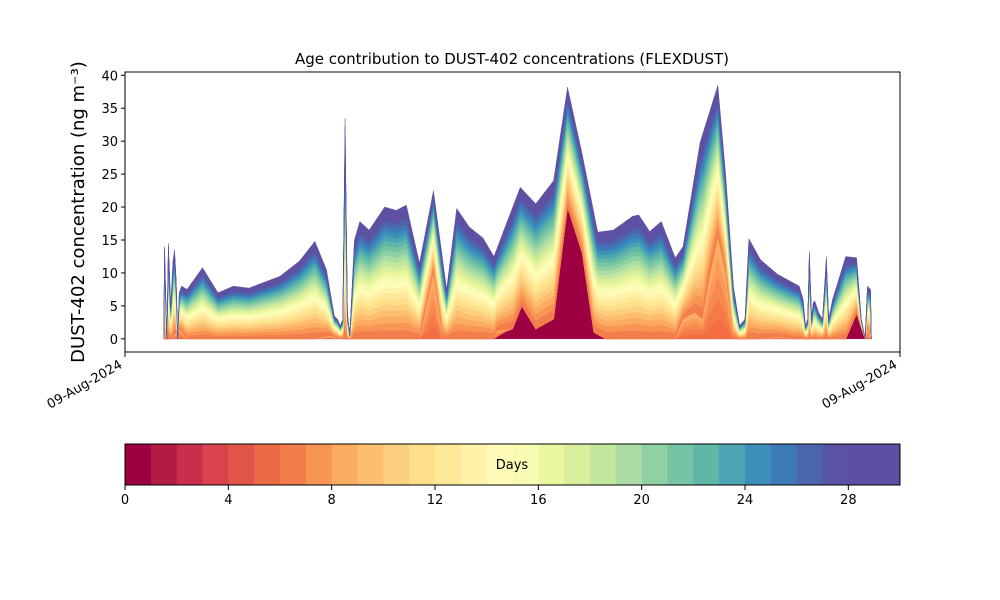  What do you see at coordinates (848, 500) in the screenshot?
I see `colorbar-tick-label: 28` at bounding box center [848, 500].